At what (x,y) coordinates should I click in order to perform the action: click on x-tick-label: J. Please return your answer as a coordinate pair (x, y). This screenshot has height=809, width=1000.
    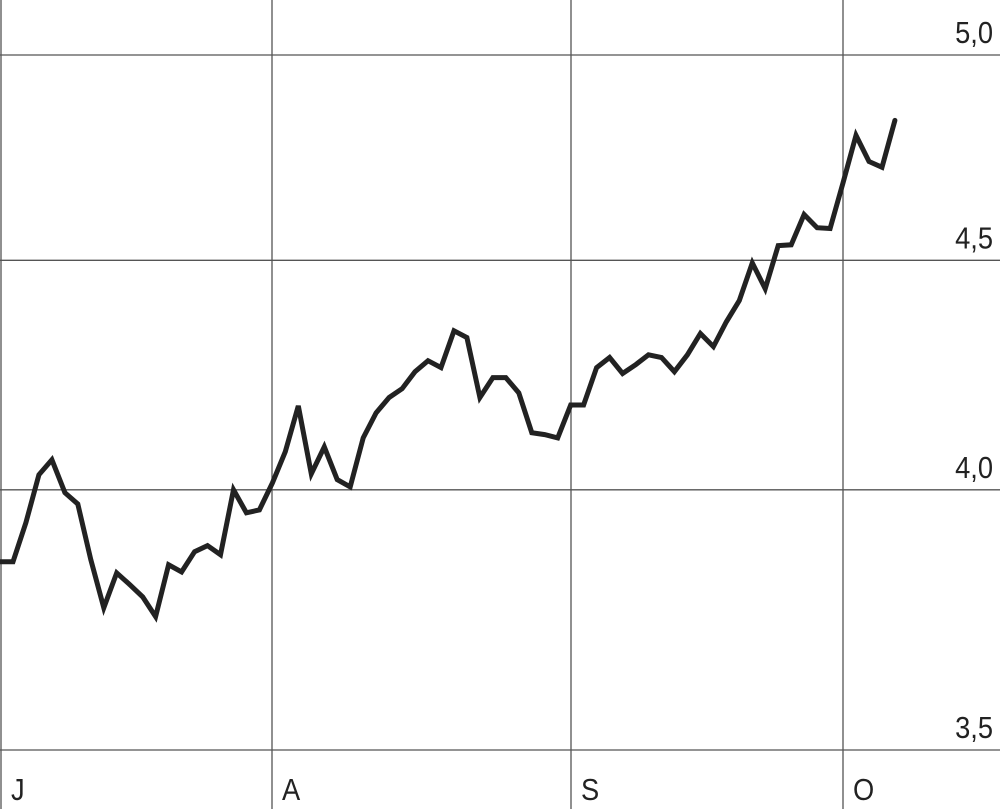
    Looking at the image, I should click on (18, 790).